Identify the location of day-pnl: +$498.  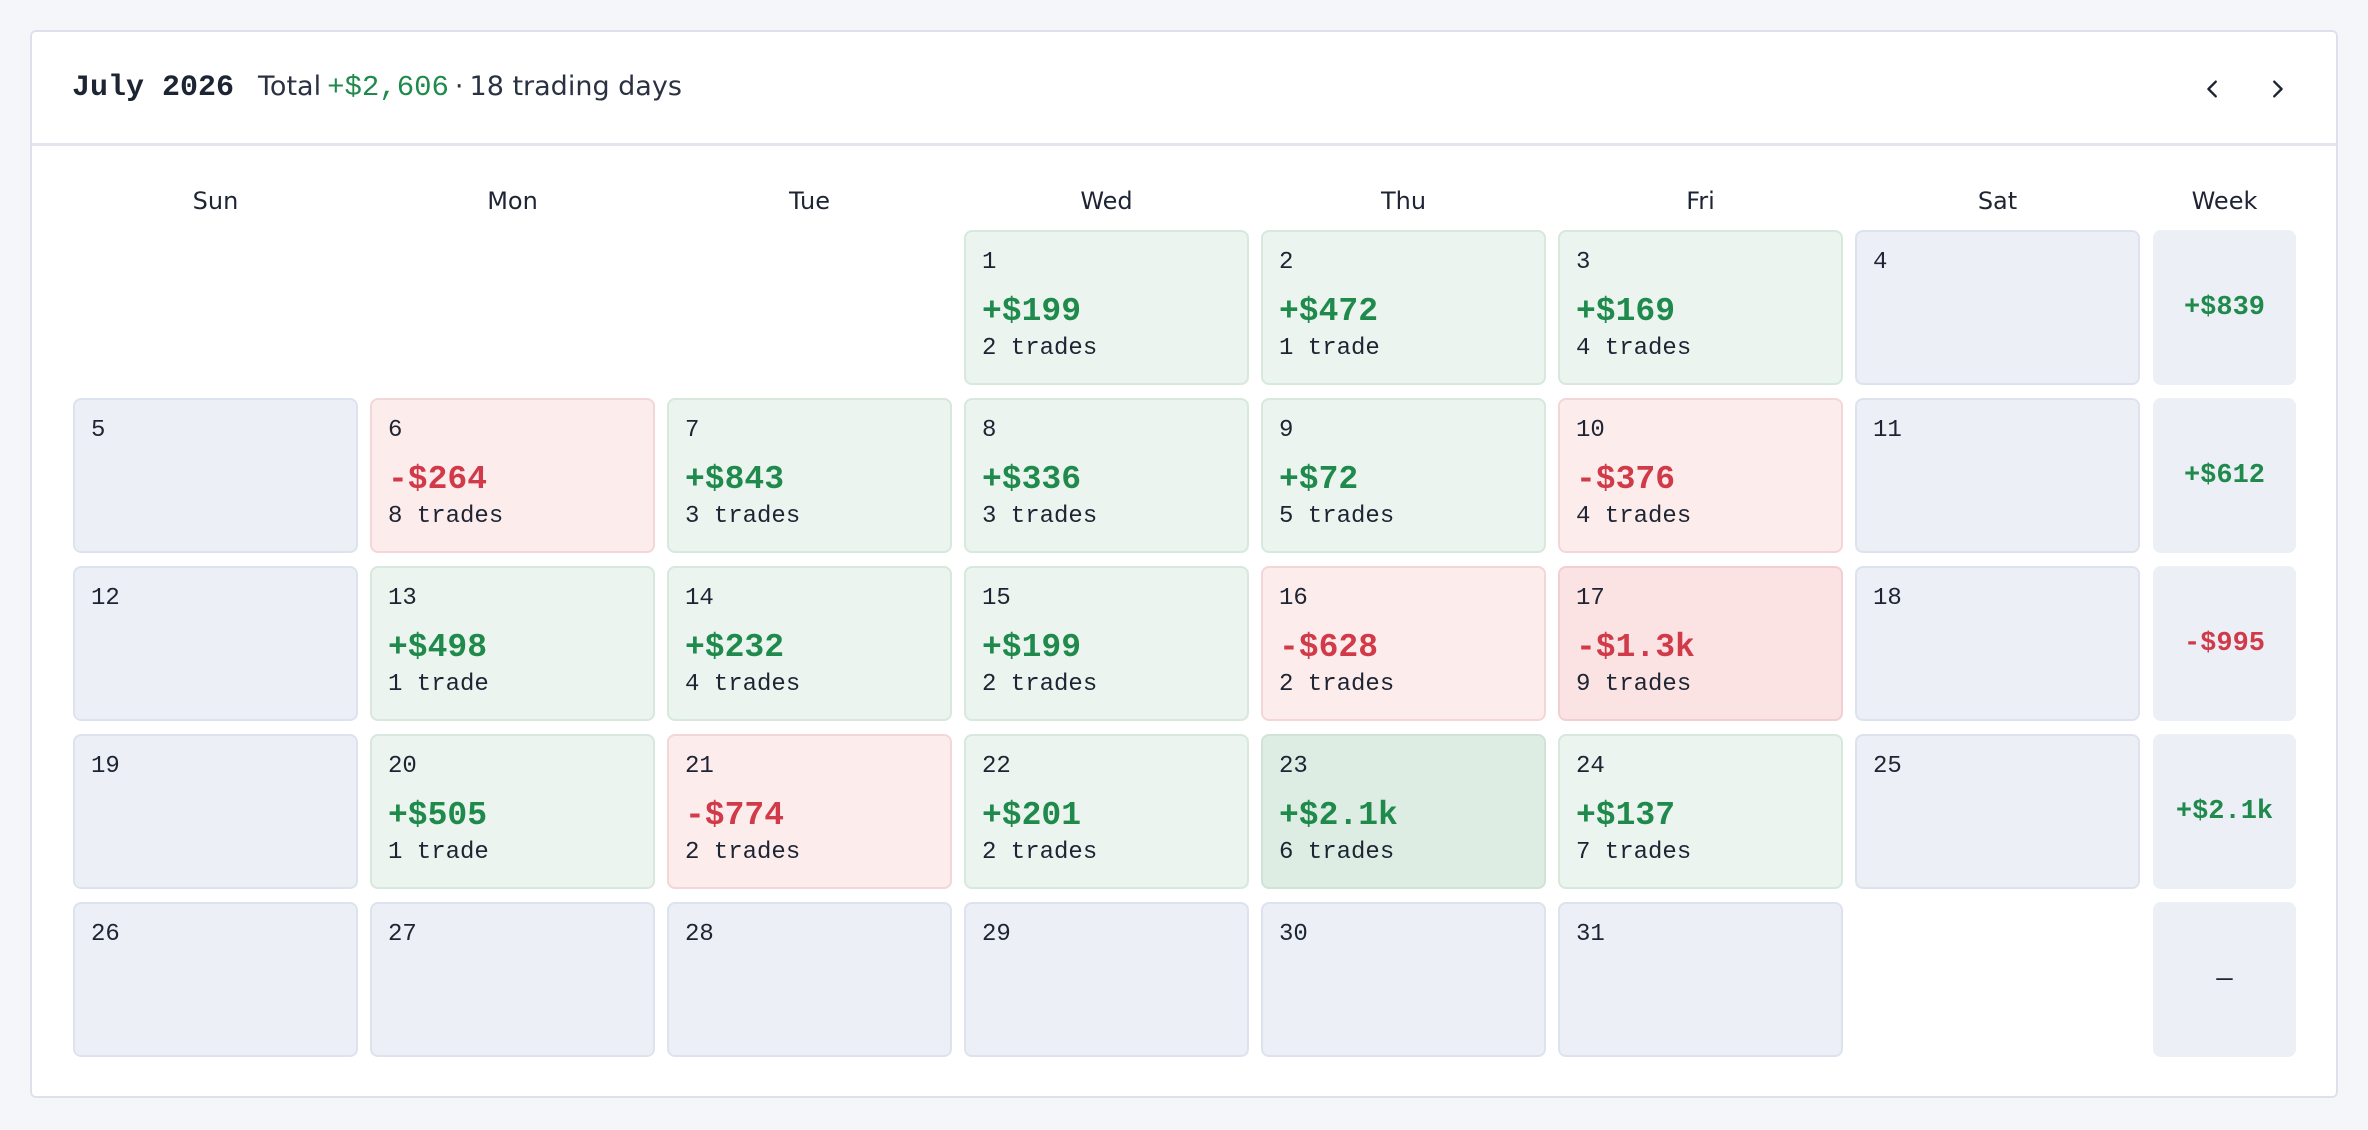
(438, 647).